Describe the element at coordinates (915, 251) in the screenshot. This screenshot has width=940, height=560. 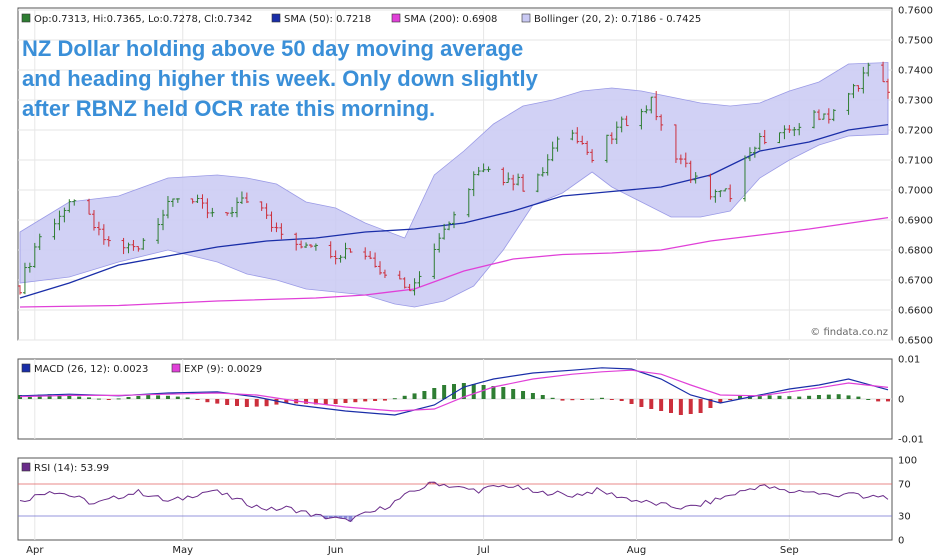
I see `price-y-tick-label: 0.6800` at that location.